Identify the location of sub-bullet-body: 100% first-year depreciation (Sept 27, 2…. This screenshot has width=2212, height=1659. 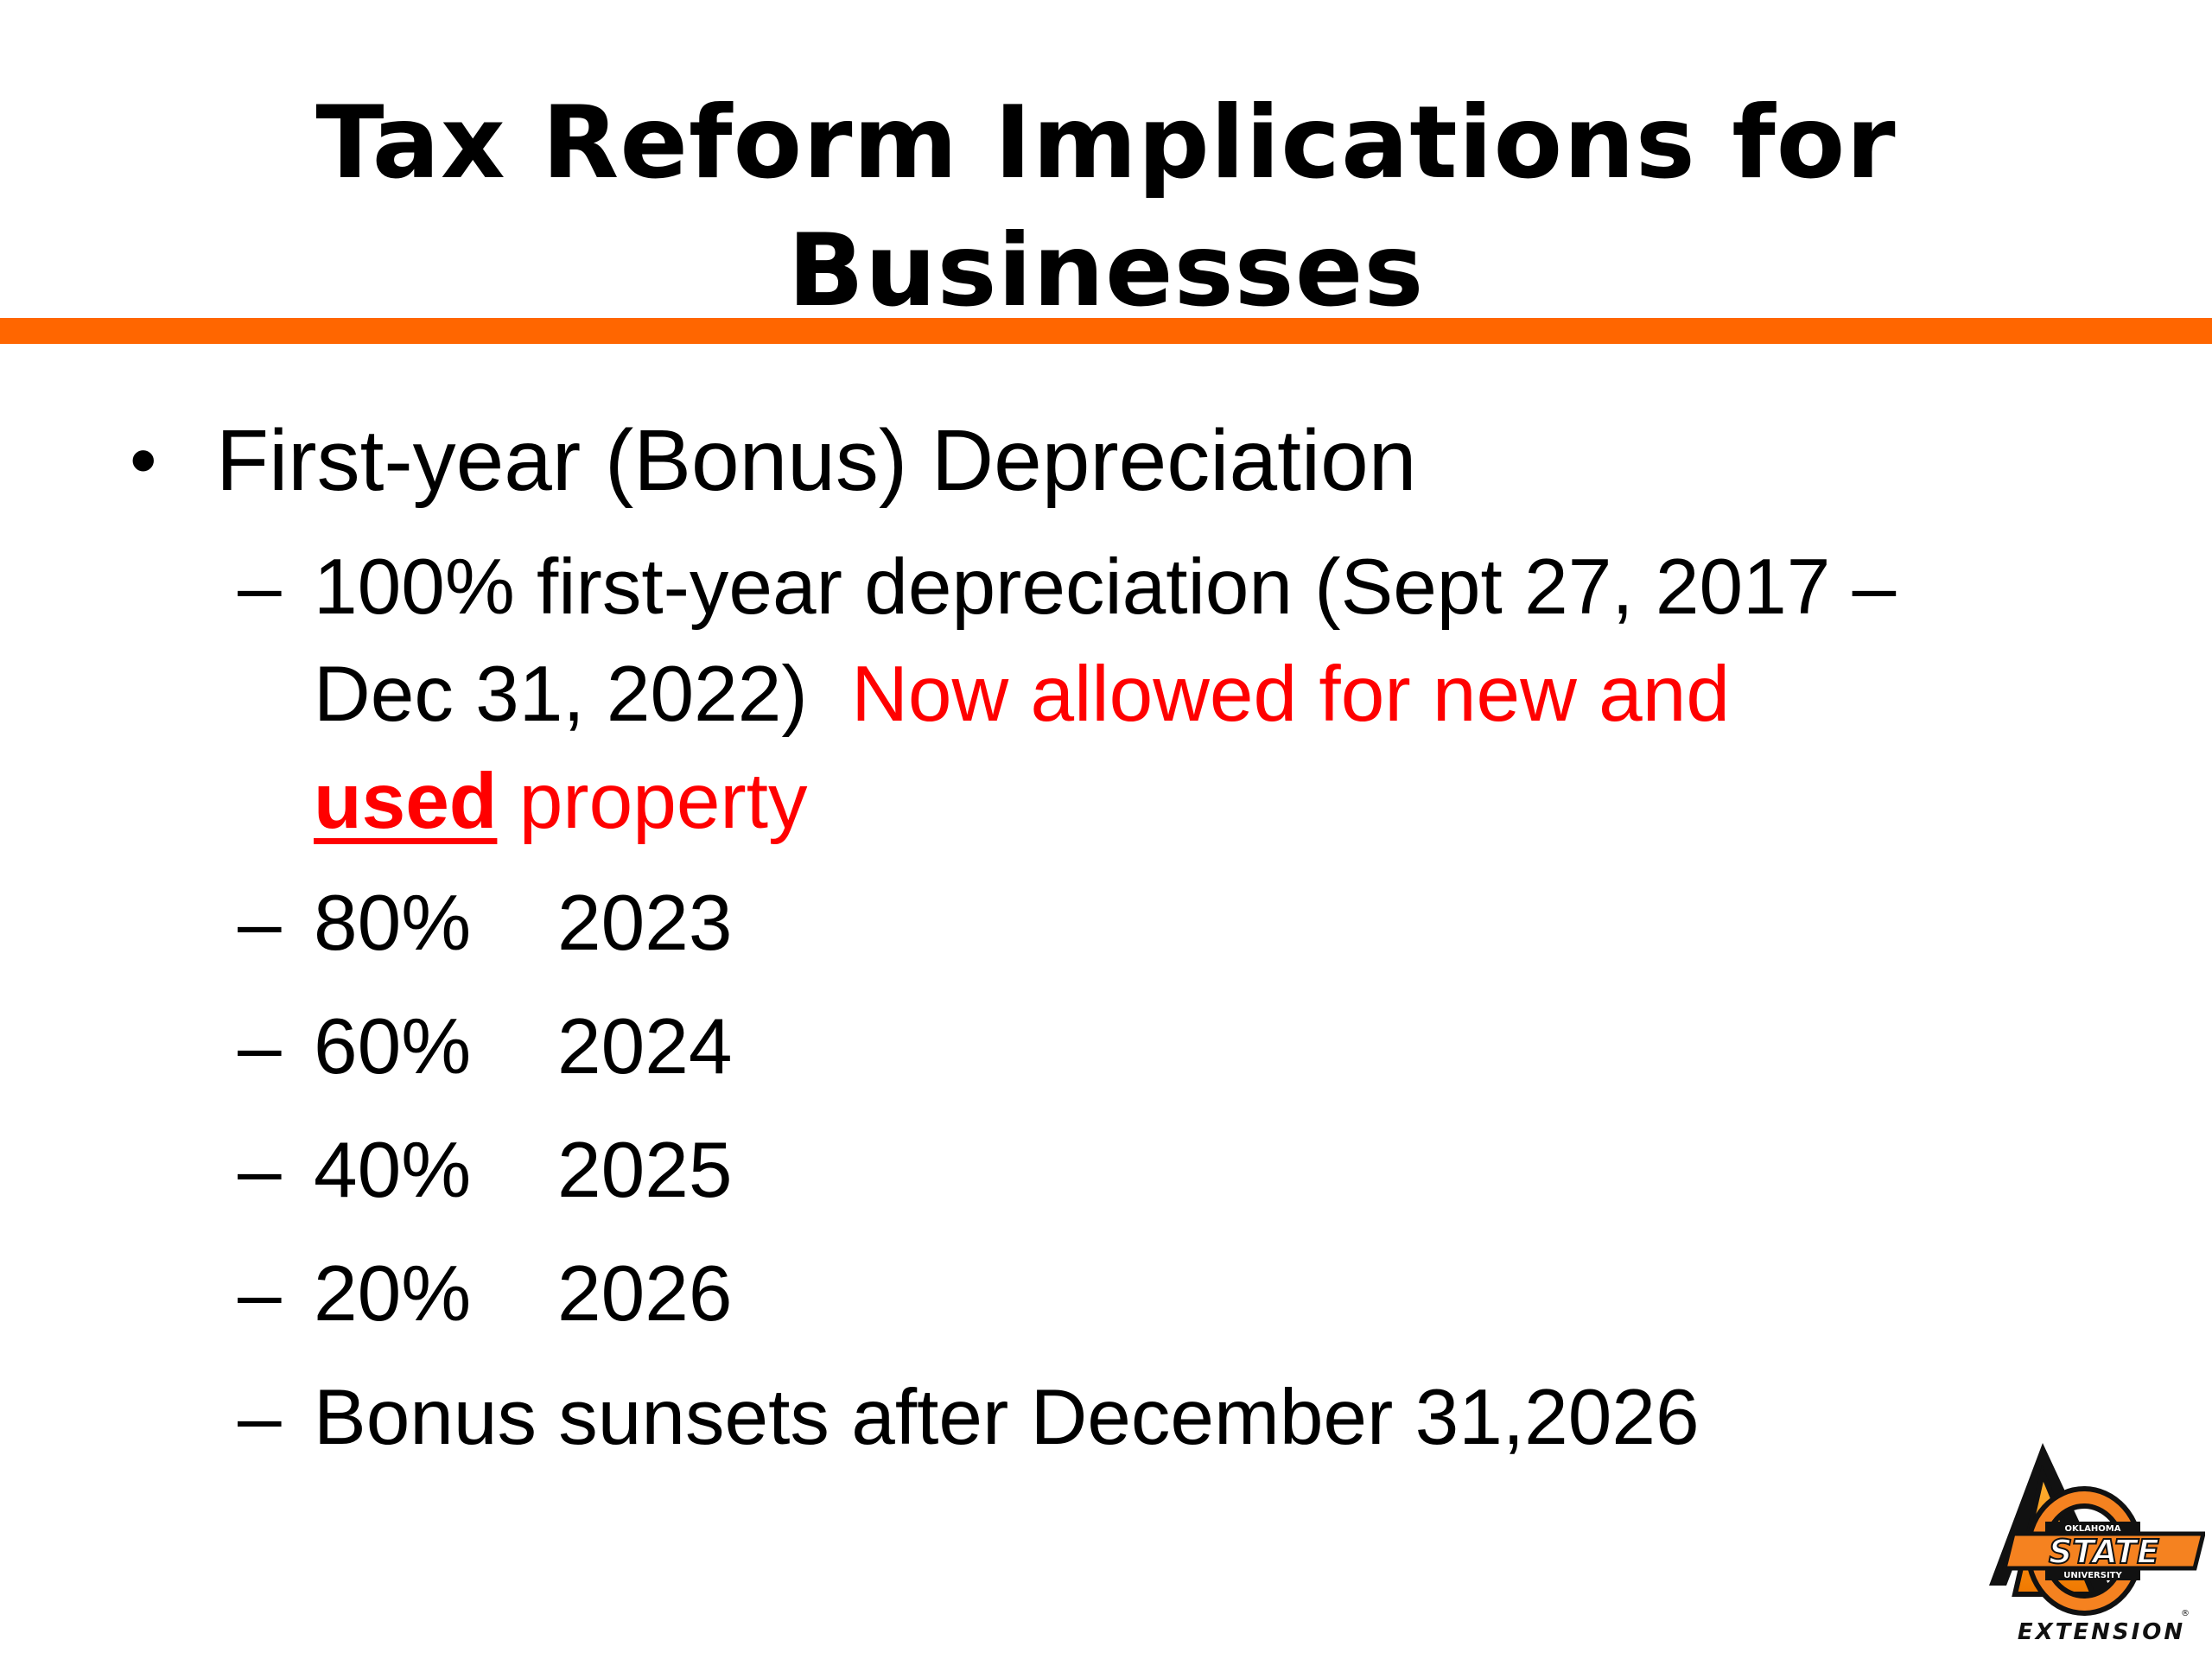
(1105, 694).